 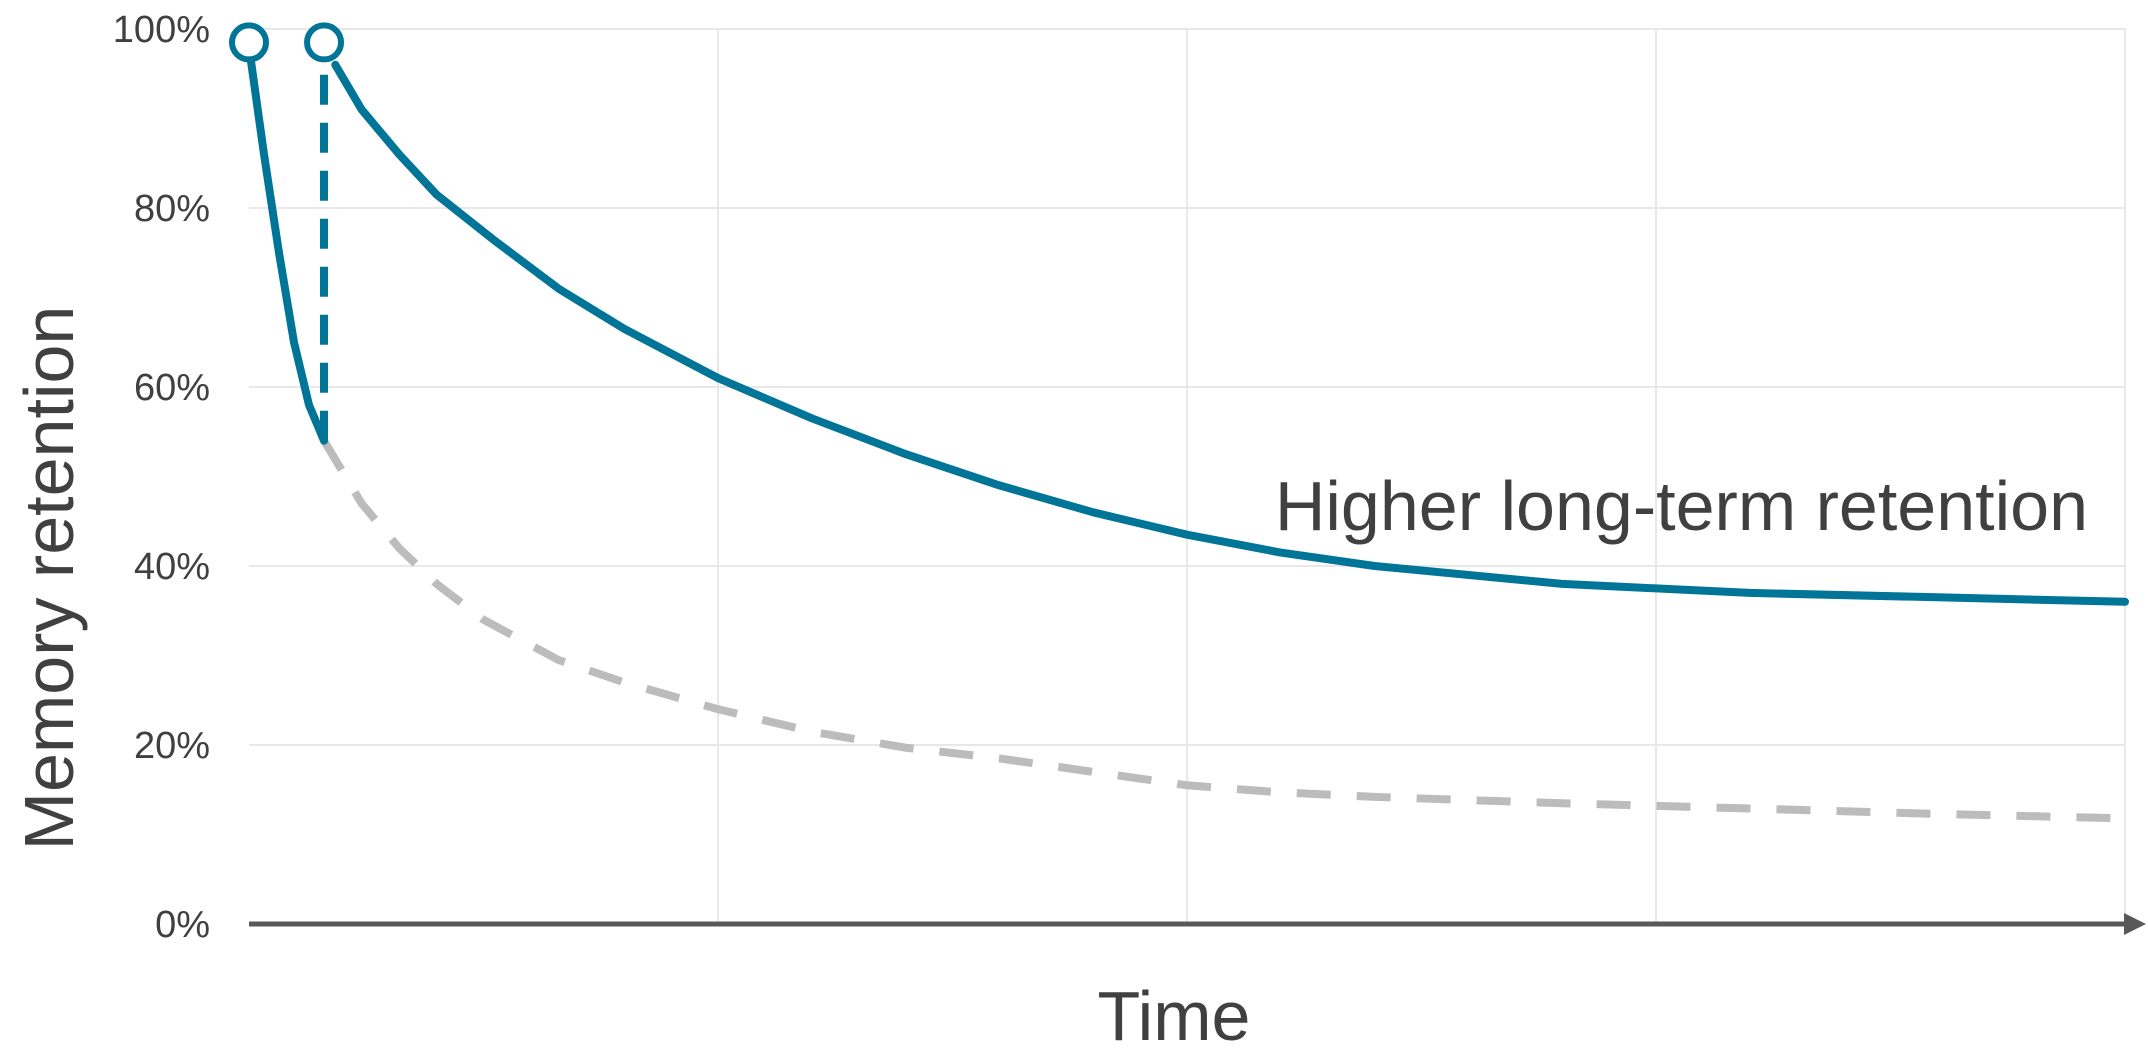 I want to click on y-tick-label: 20%, so click(x=172, y=746).